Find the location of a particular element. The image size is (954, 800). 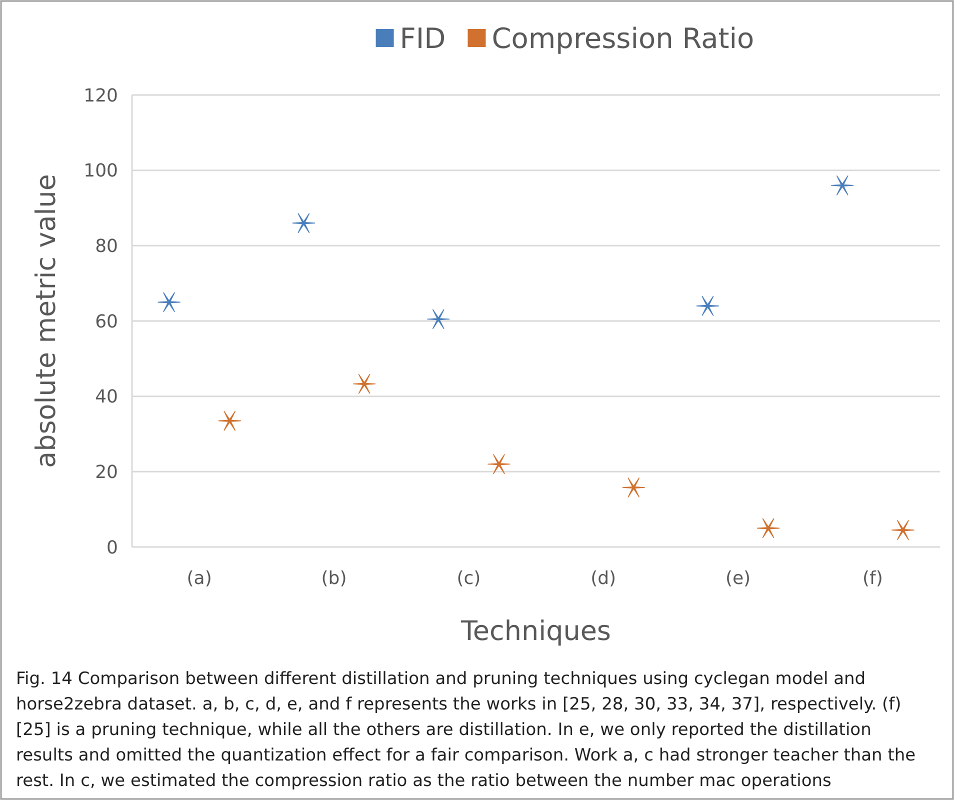

legend-label: Compression Ratio is located at coordinates (623, 38).